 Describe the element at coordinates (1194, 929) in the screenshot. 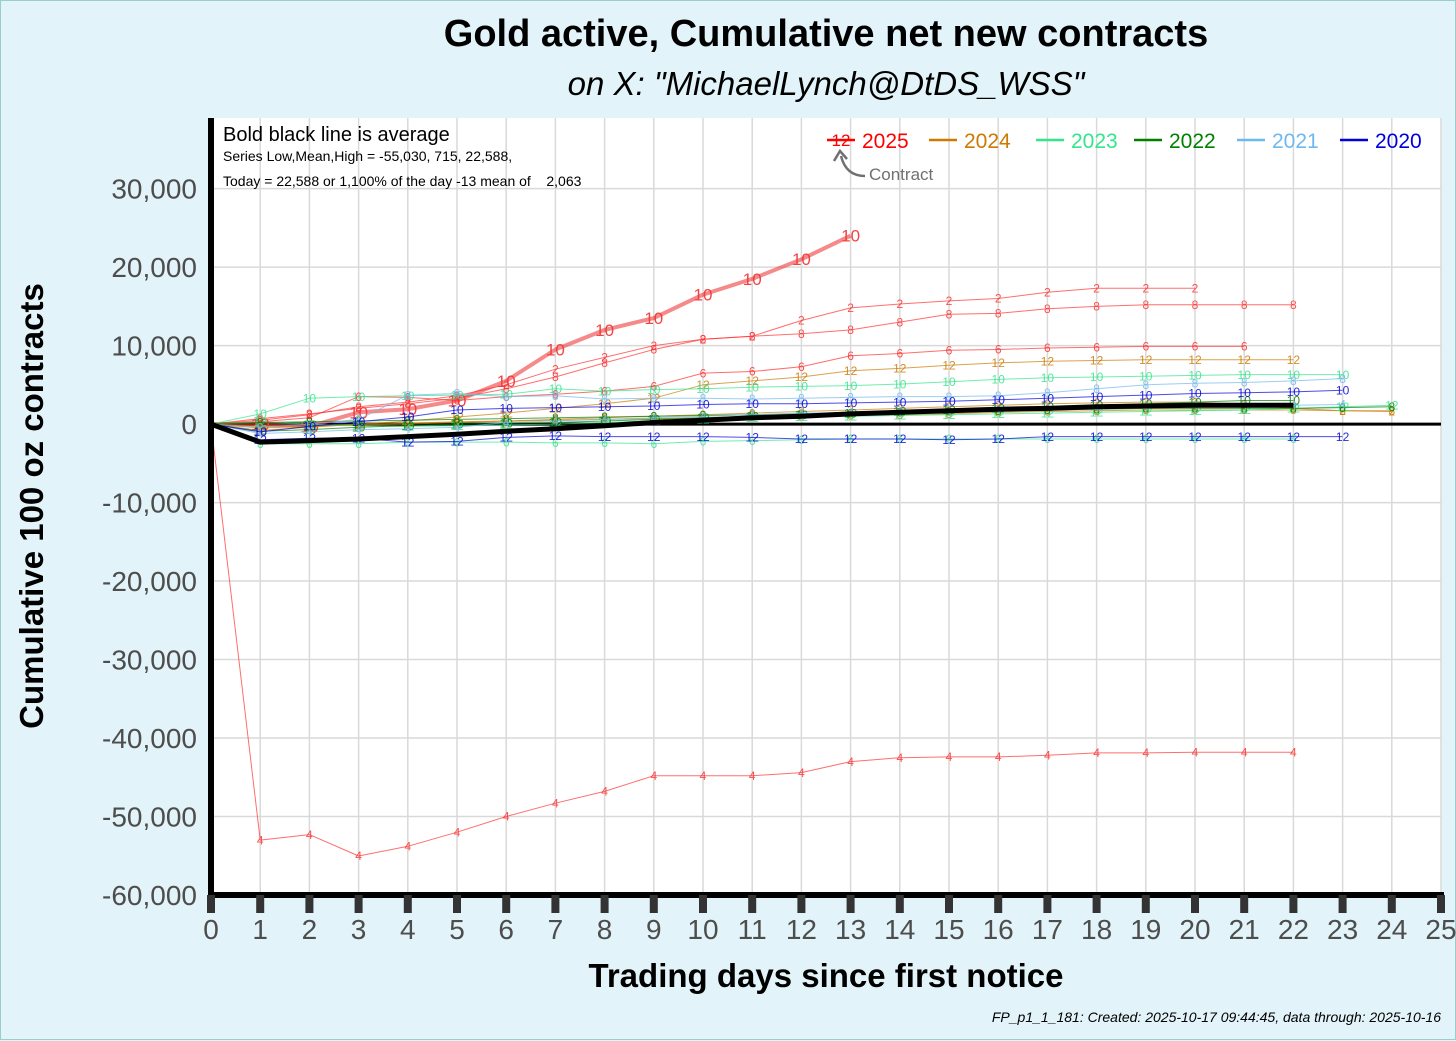

I see `x-tick-label: 20` at that location.